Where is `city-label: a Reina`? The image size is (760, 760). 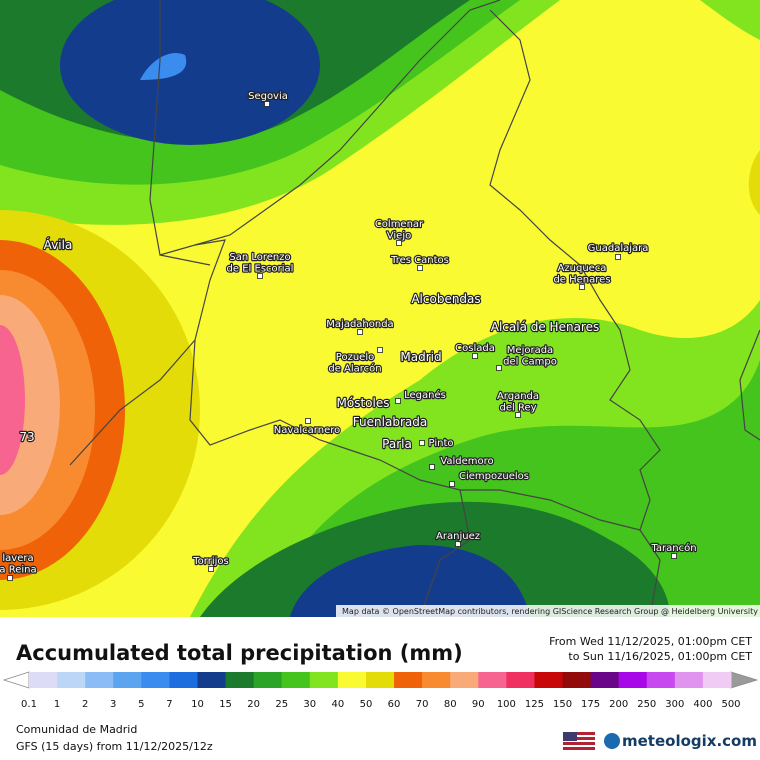 city-label: a Reina is located at coordinates (18, 570).